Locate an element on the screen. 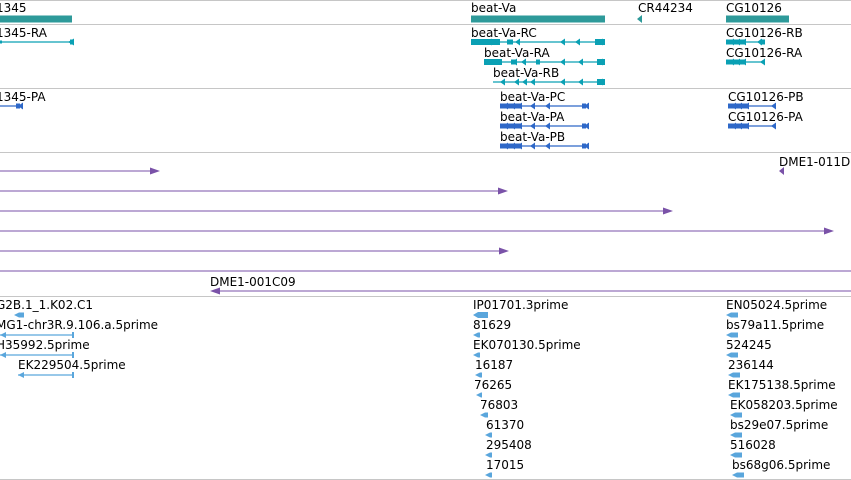 This screenshot has width=851, height=480. feature-label: beat-Va-PA is located at coordinates (532, 117).